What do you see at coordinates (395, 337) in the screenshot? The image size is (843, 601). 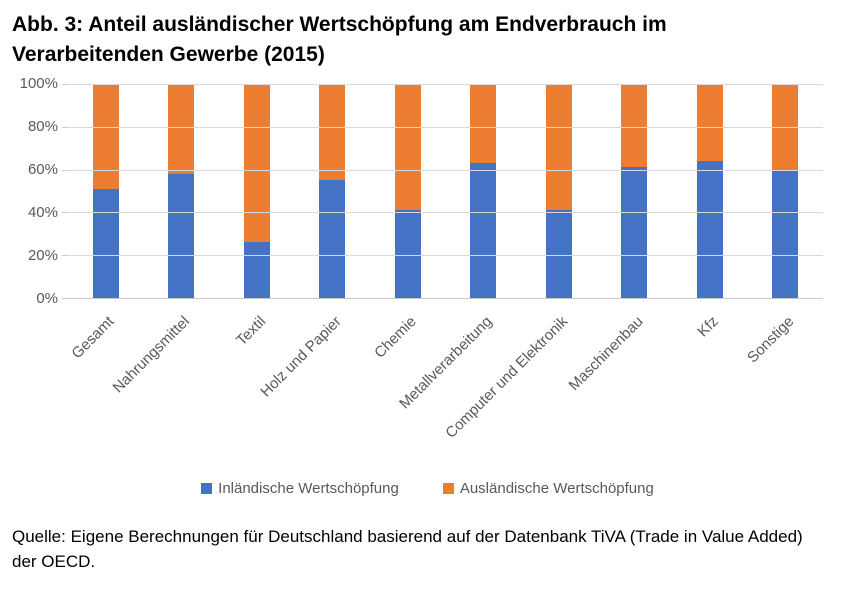 I see `x-axis-label-chemie: Chemie` at bounding box center [395, 337].